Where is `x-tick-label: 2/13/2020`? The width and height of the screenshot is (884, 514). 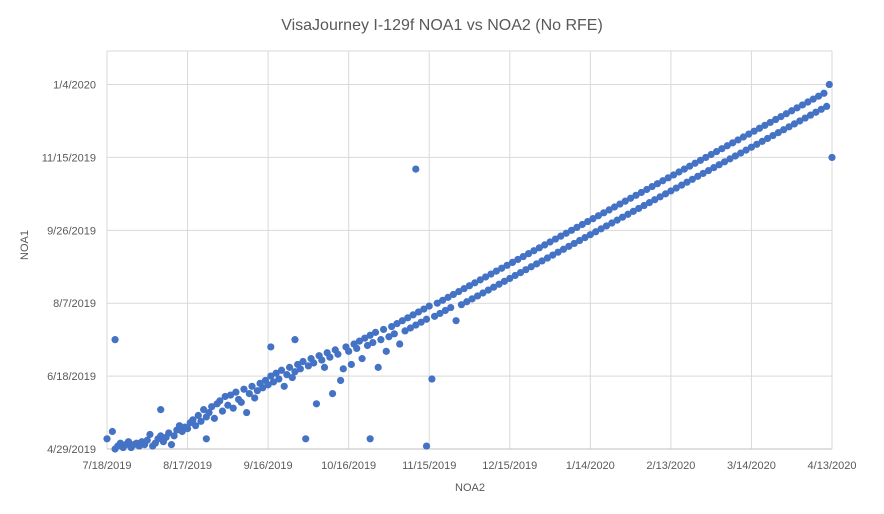
x-tick-label: 2/13/2020 is located at coordinates (670, 466).